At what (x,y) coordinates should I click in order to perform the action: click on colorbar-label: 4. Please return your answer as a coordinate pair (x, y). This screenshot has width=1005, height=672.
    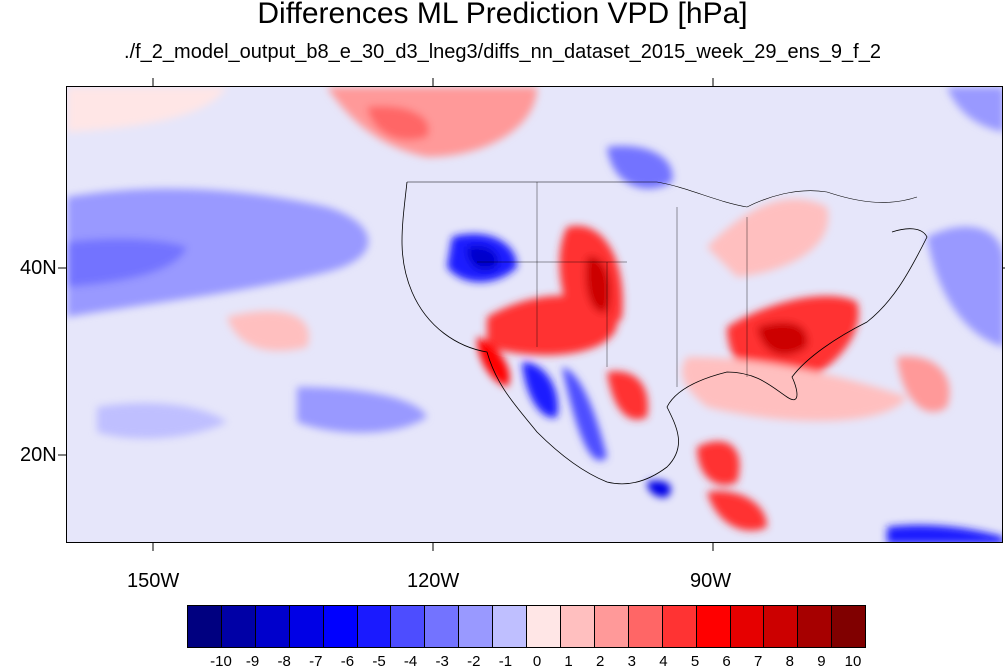
    Looking at the image, I should click on (663, 661).